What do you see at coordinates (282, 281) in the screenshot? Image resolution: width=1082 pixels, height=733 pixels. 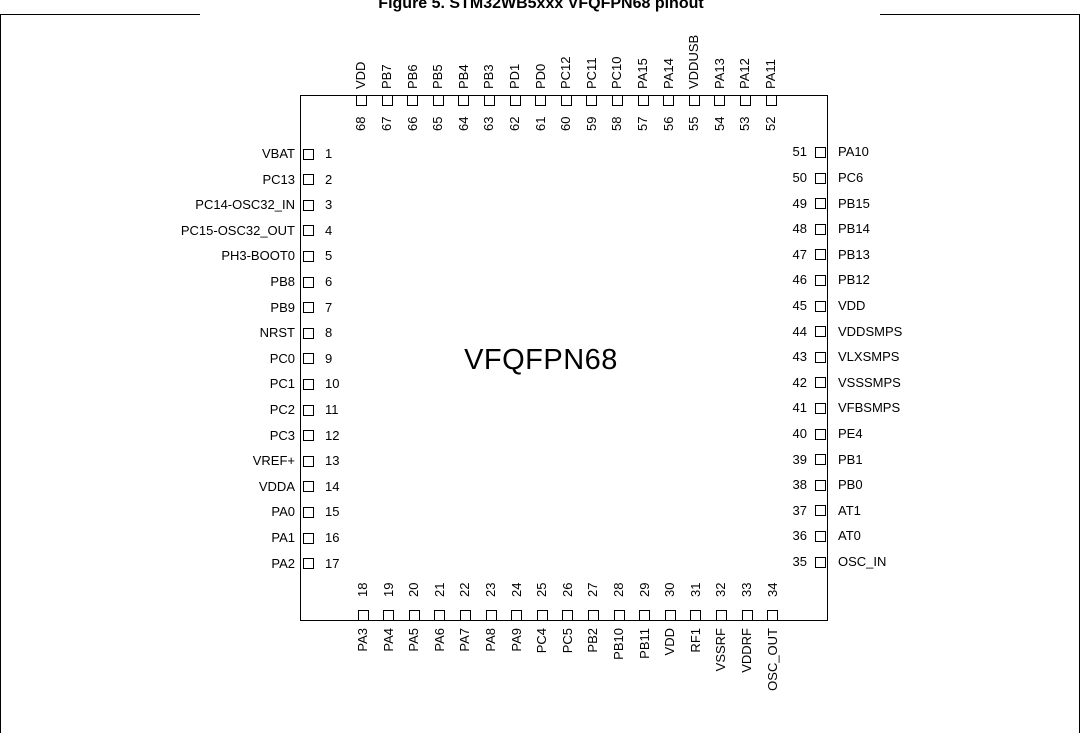 I see `pin-name-label: PB8` at bounding box center [282, 281].